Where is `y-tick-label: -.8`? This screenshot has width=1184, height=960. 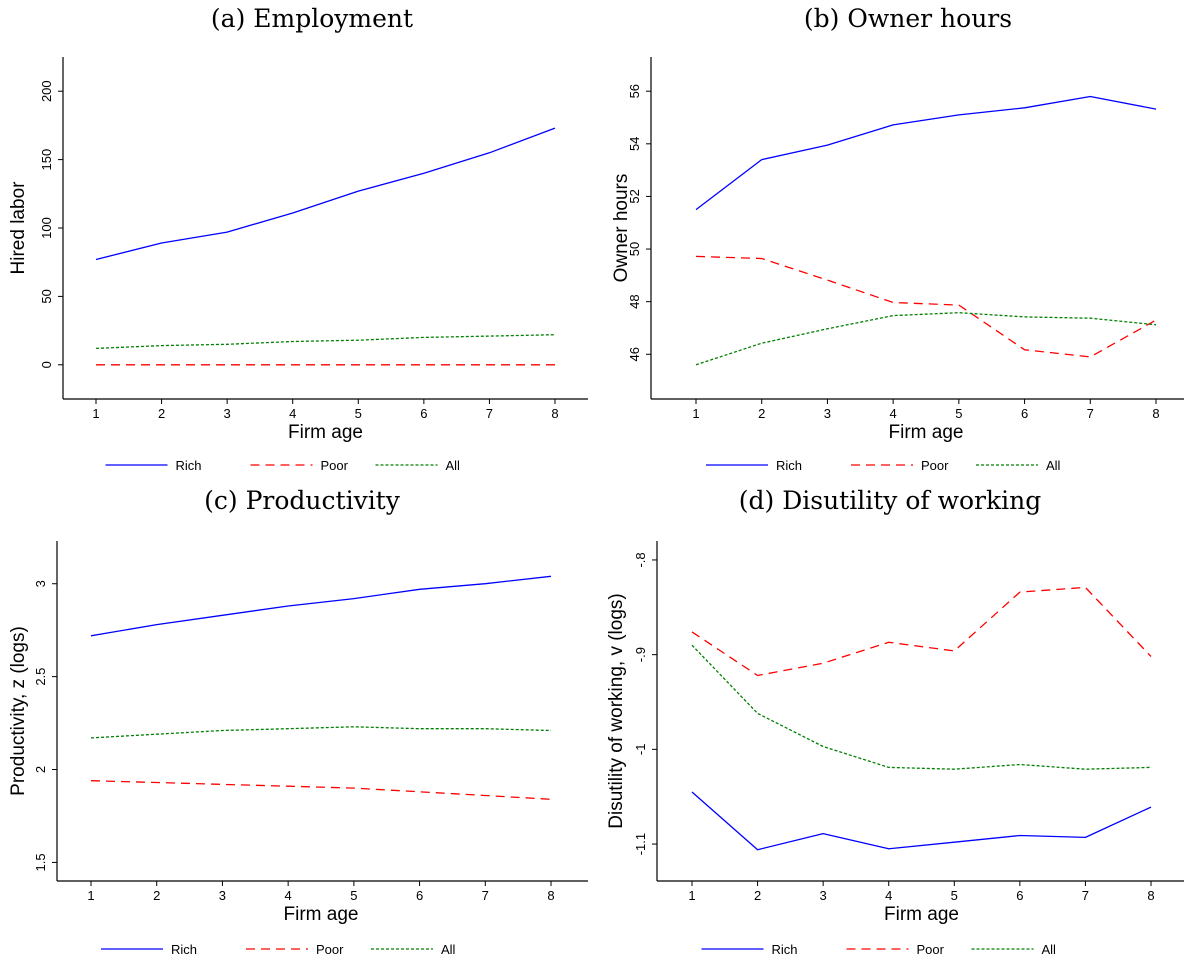 y-tick-label: -.8 is located at coordinates (640, 559).